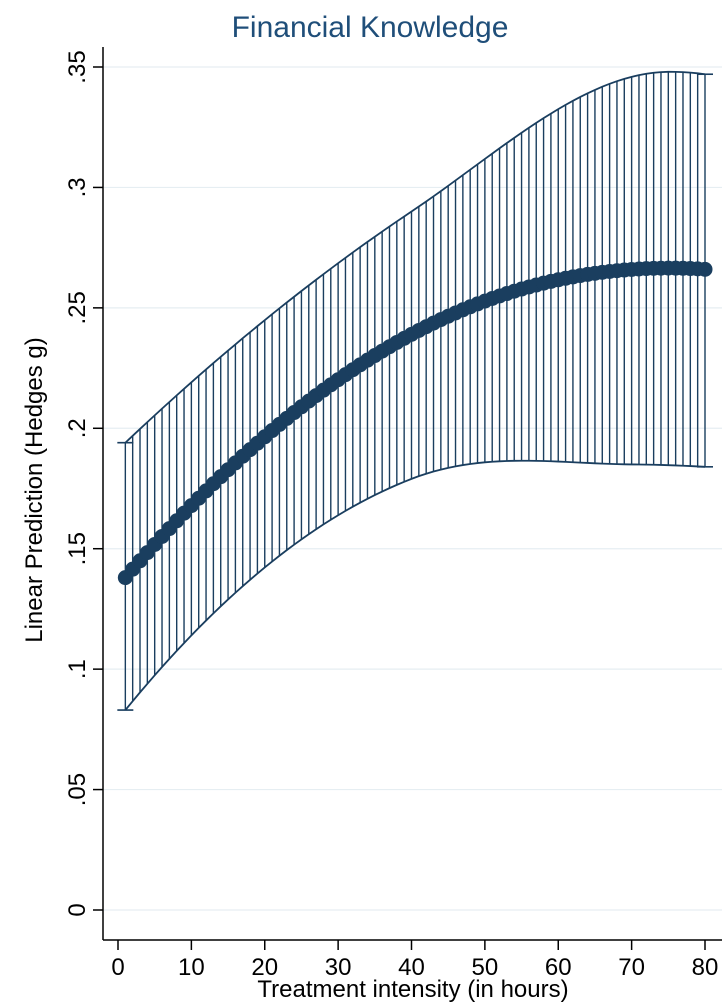 Image resolution: width=724 pixels, height=1005 pixels. I want to click on x-tick-label: 80, so click(705, 967).